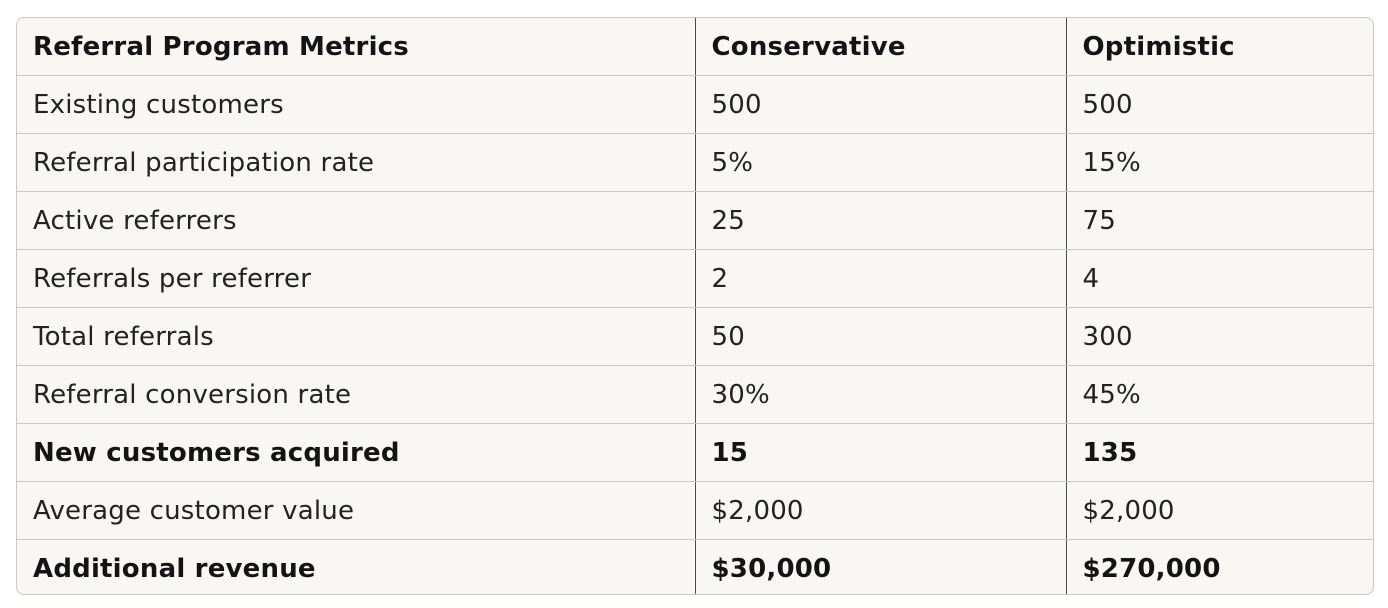  I want to click on optimistic-cell: 500, so click(1219, 104).